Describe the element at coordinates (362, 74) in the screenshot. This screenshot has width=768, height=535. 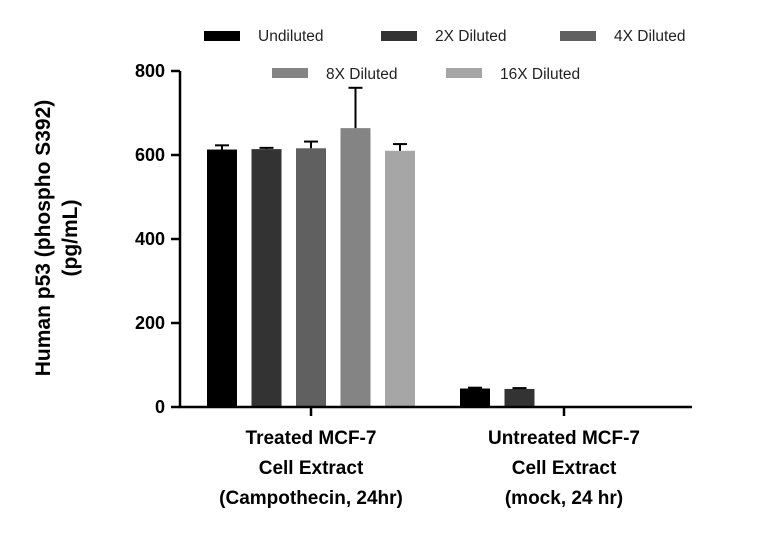
I see `legend-label: 8X Diluted` at that location.